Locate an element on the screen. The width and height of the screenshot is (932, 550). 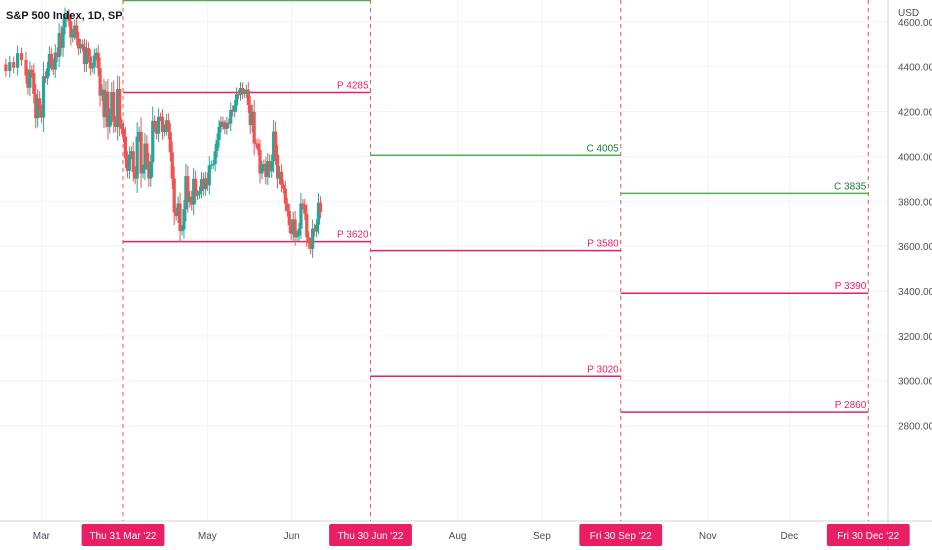
date-tag-label: Thu 30 Jun '22 is located at coordinates (371, 536).